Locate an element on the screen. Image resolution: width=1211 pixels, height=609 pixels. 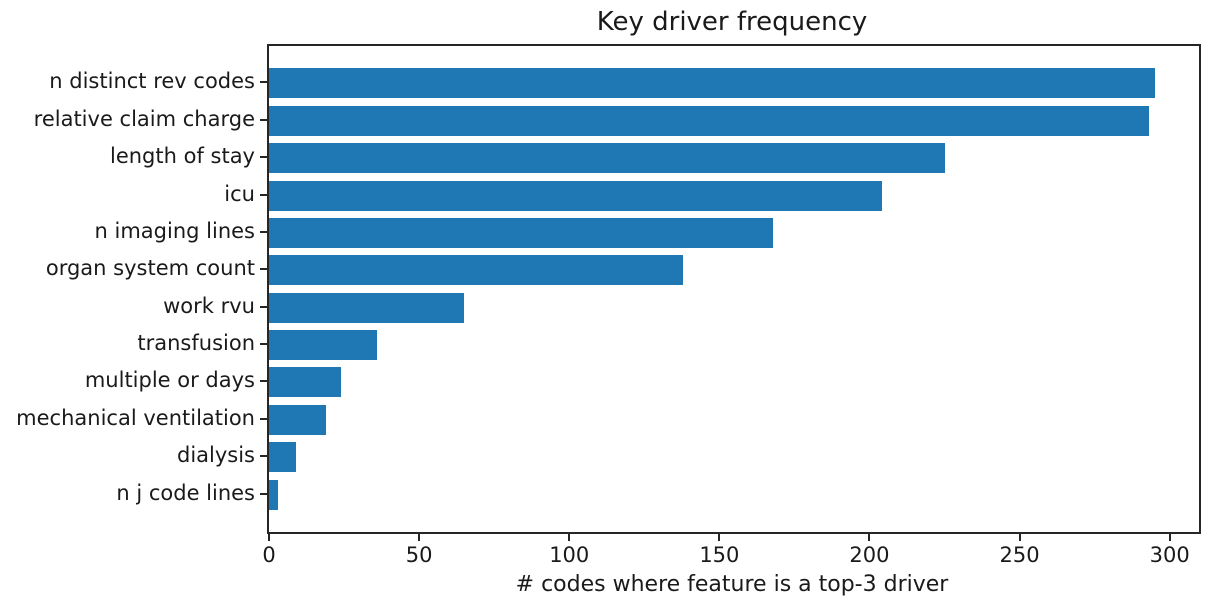
y-tick-label: dialysis is located at coordinates (215, 455).